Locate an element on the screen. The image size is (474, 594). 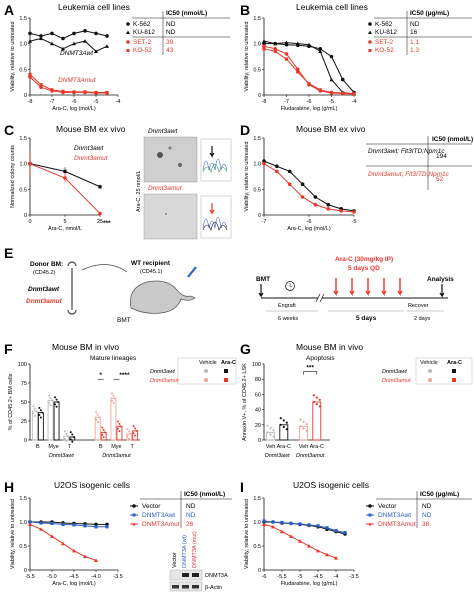
panel-g-legend-row-mut: Dnmt3amut is located at coordinates (396, 381).